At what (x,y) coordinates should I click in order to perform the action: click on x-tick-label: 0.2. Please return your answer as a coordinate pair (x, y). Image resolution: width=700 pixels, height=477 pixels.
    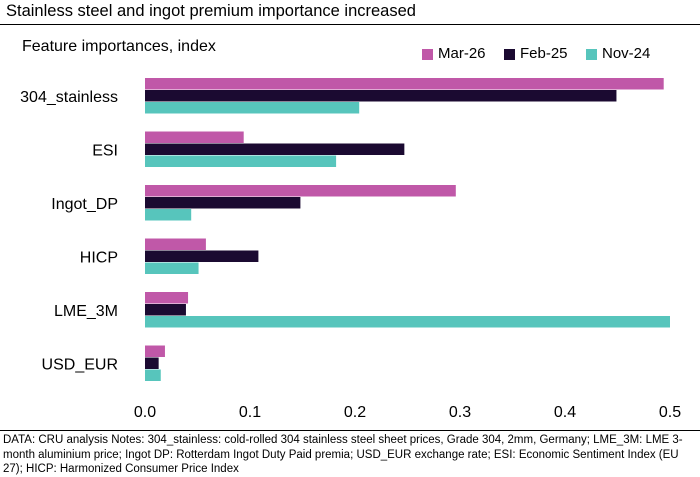
    Looking at the image, I should click on (355, 412).